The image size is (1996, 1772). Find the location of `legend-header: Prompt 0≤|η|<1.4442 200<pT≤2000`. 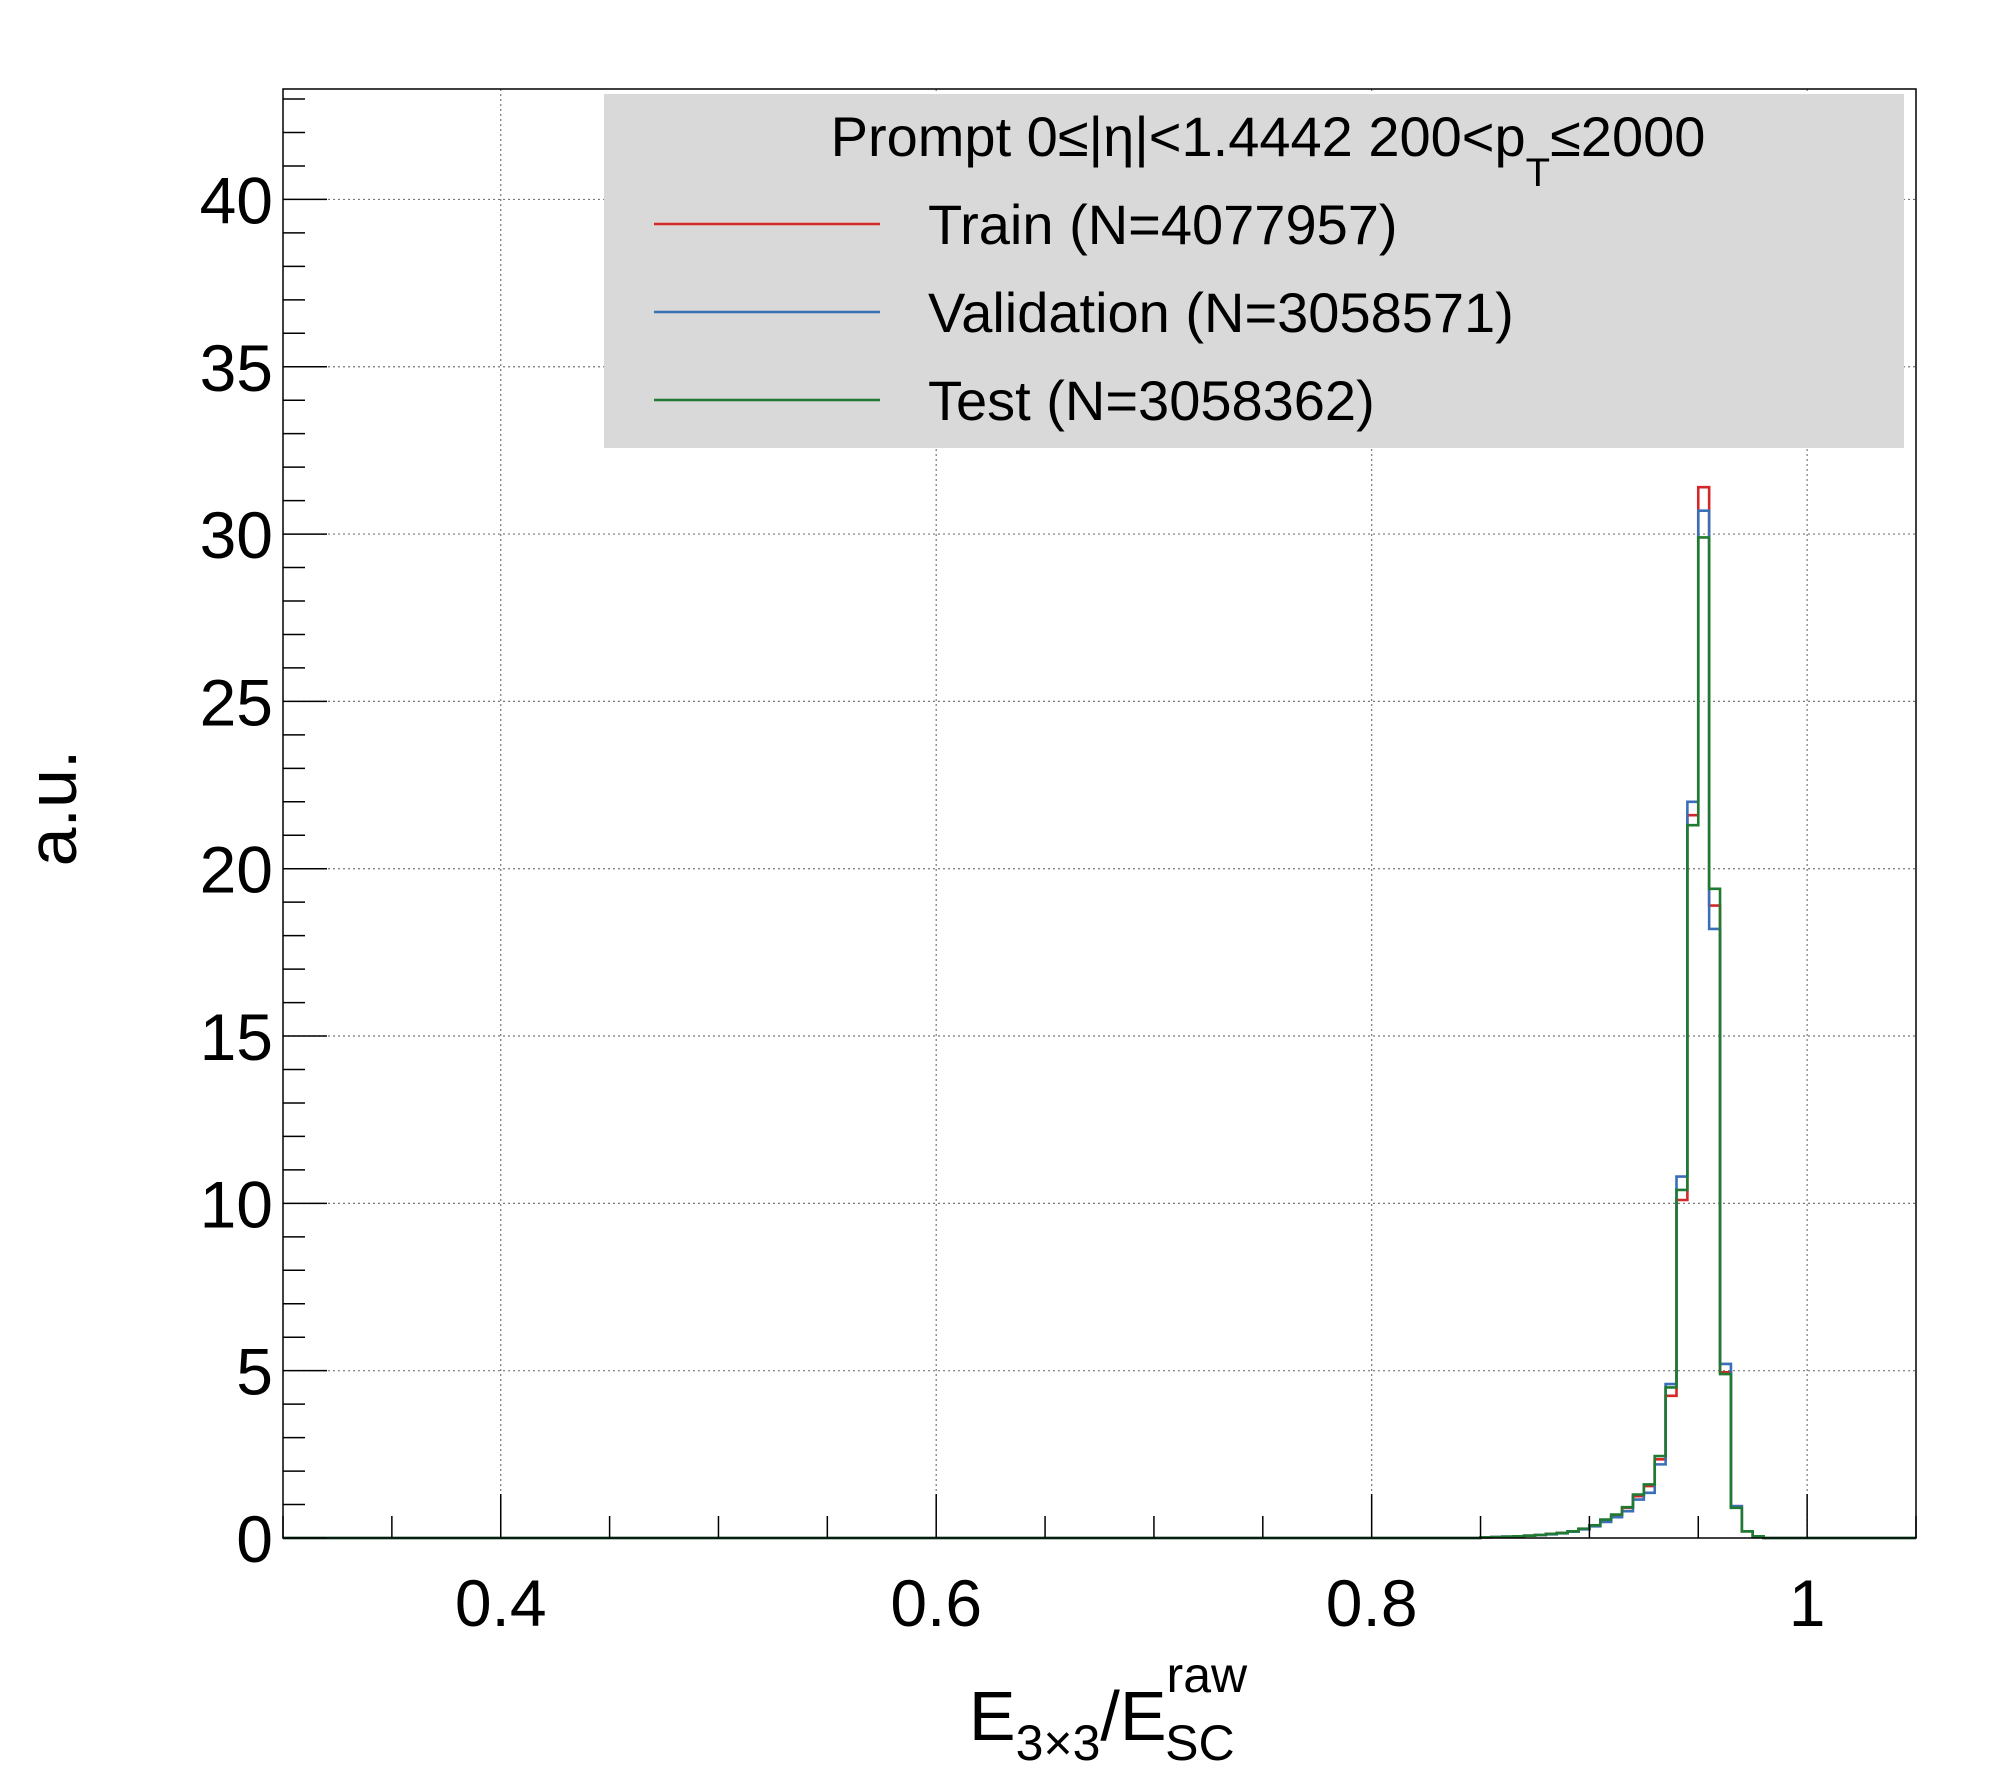

legend-header: Prompt 0≤|η|<1.4442 200<pT≤2000 is located at coordinates (1268, 150).